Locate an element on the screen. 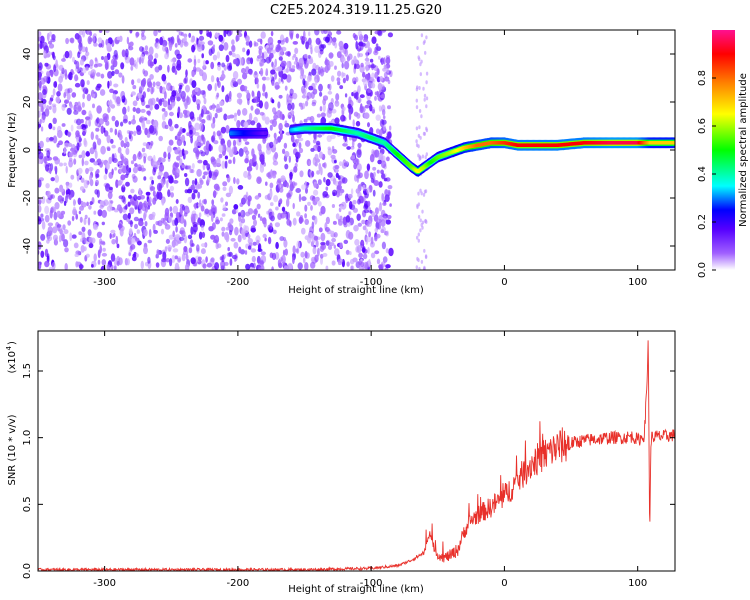 Image resolution: width=750 pixels, height=600 pixels. spectrogram-x-tick-label: 100 is located at coordinates (637, 282).